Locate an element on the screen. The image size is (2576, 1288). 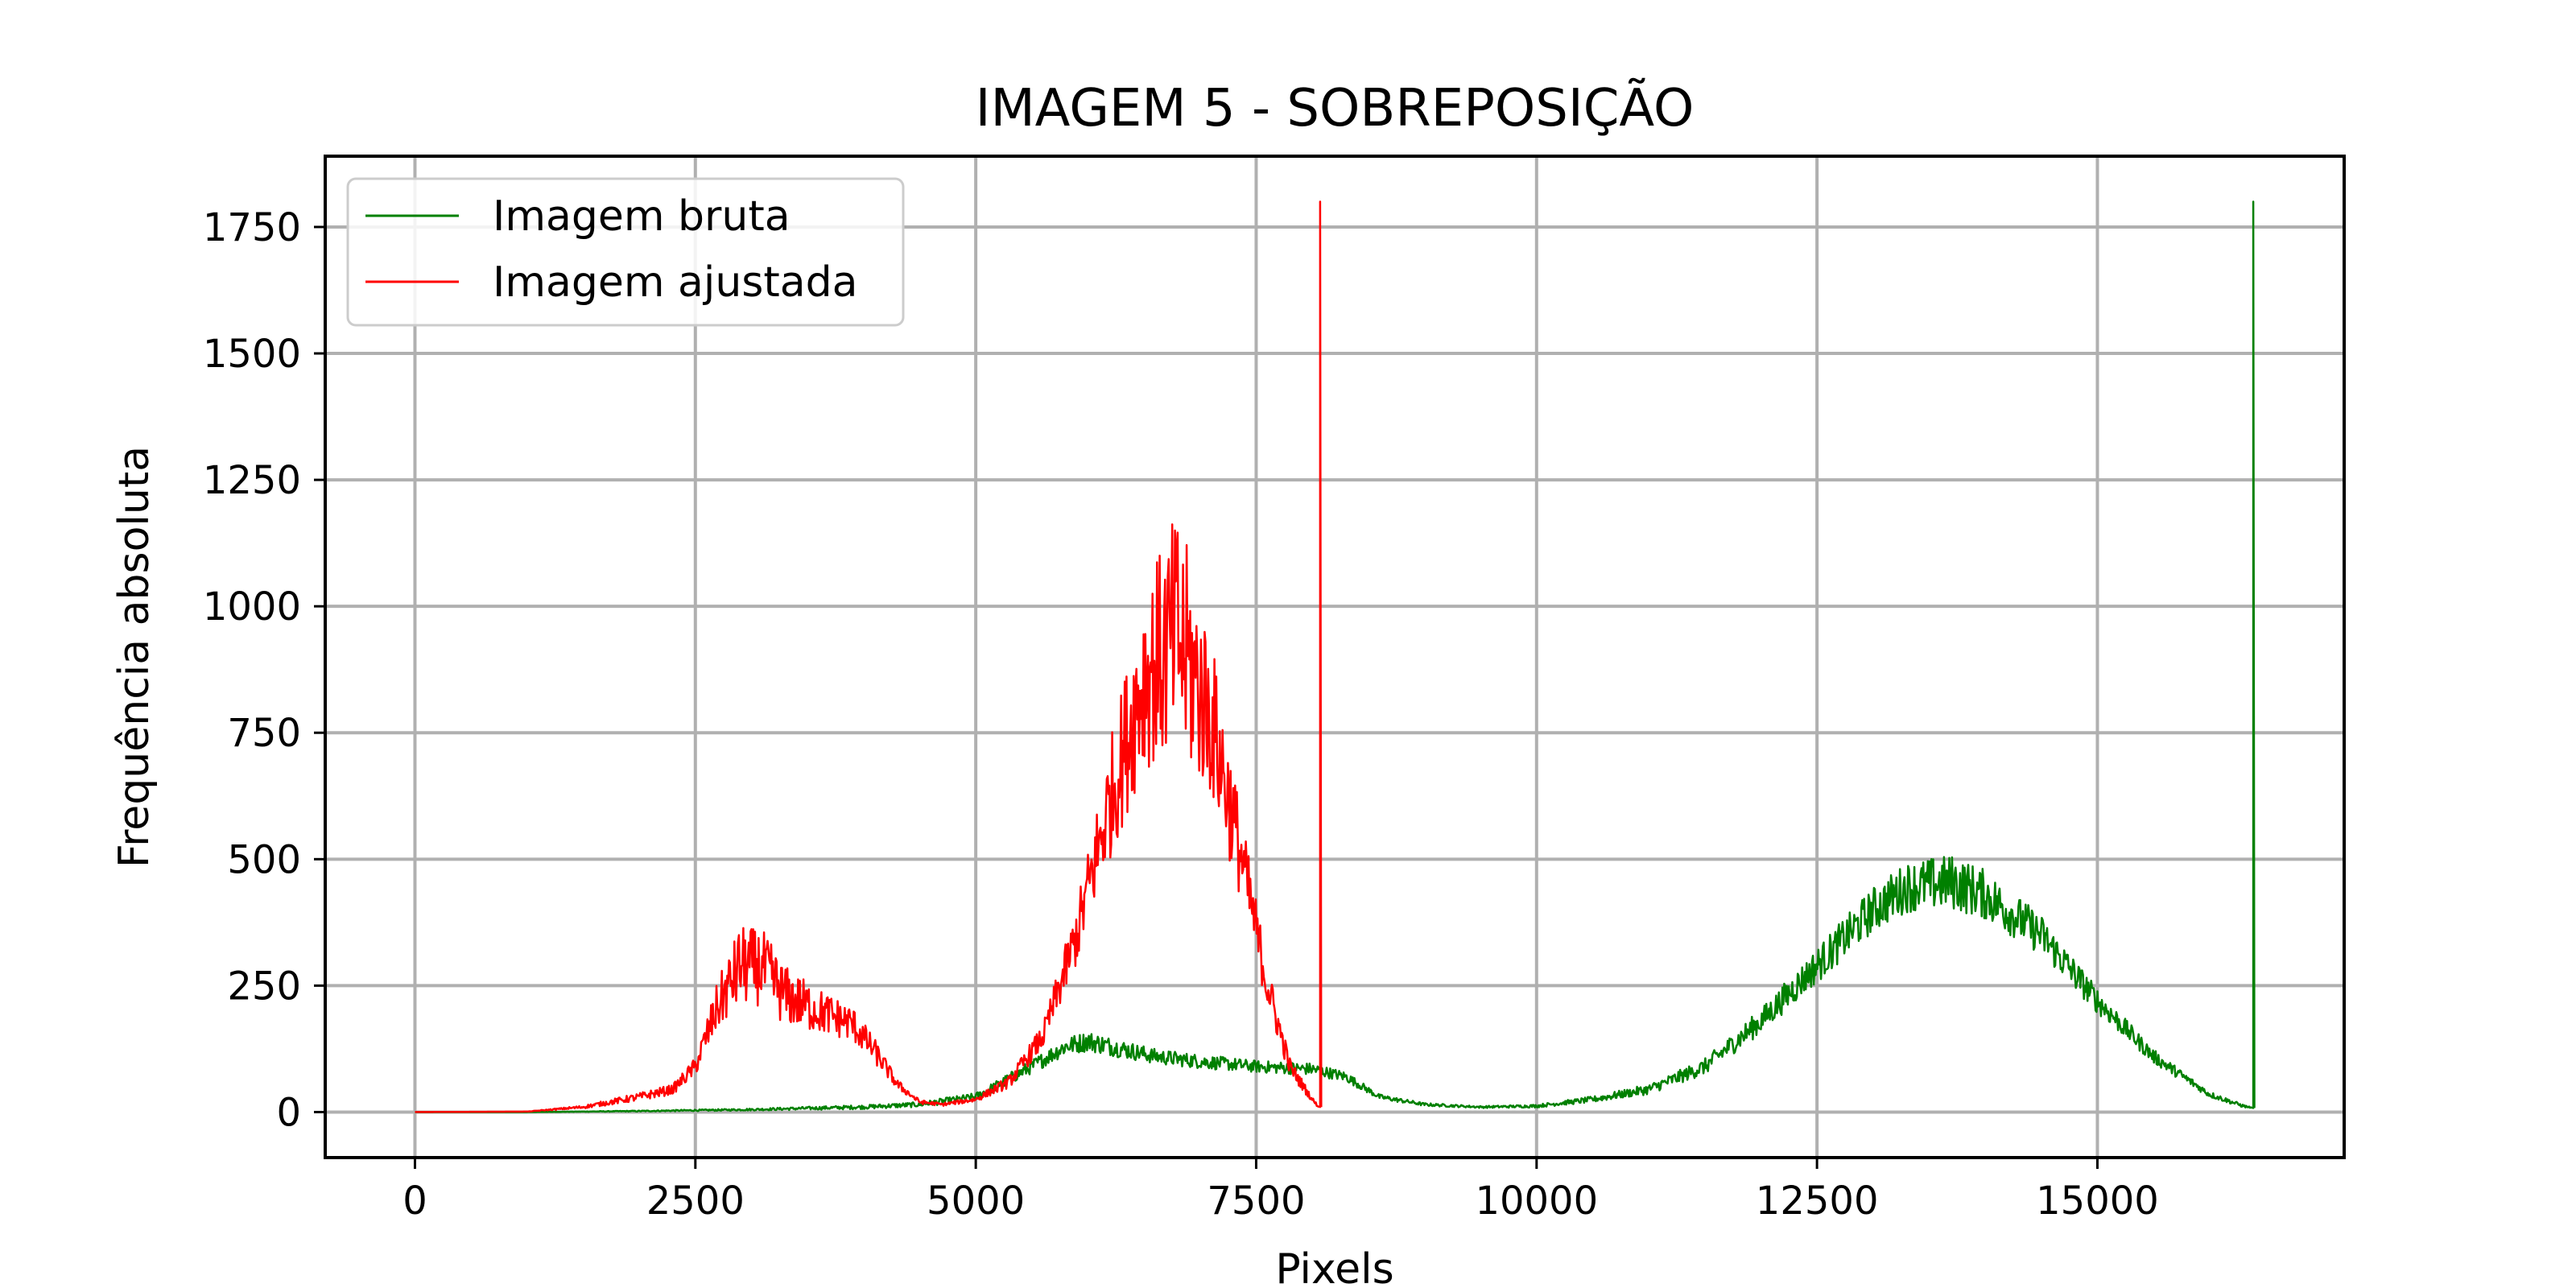
y-axis-label: Frequência absoluta is located at coordinates (134, 657).